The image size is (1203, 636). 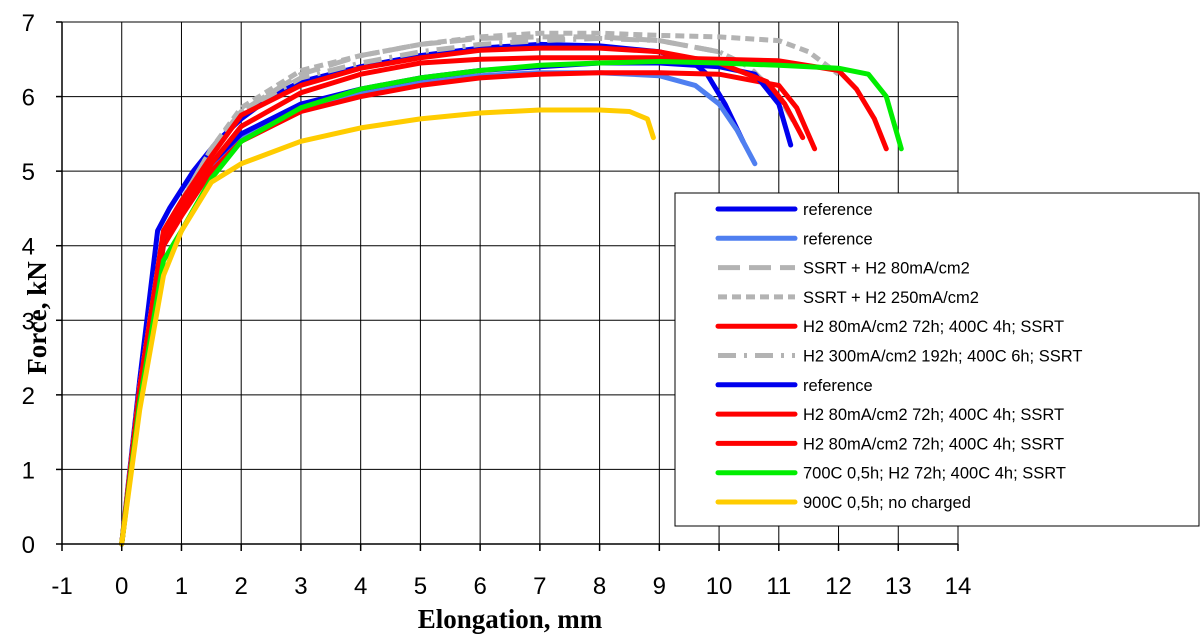 What do you see at coordinates (28, 470) in the screenshot?
I see `y-tick-label: 1` at bounding box center [28, 470].